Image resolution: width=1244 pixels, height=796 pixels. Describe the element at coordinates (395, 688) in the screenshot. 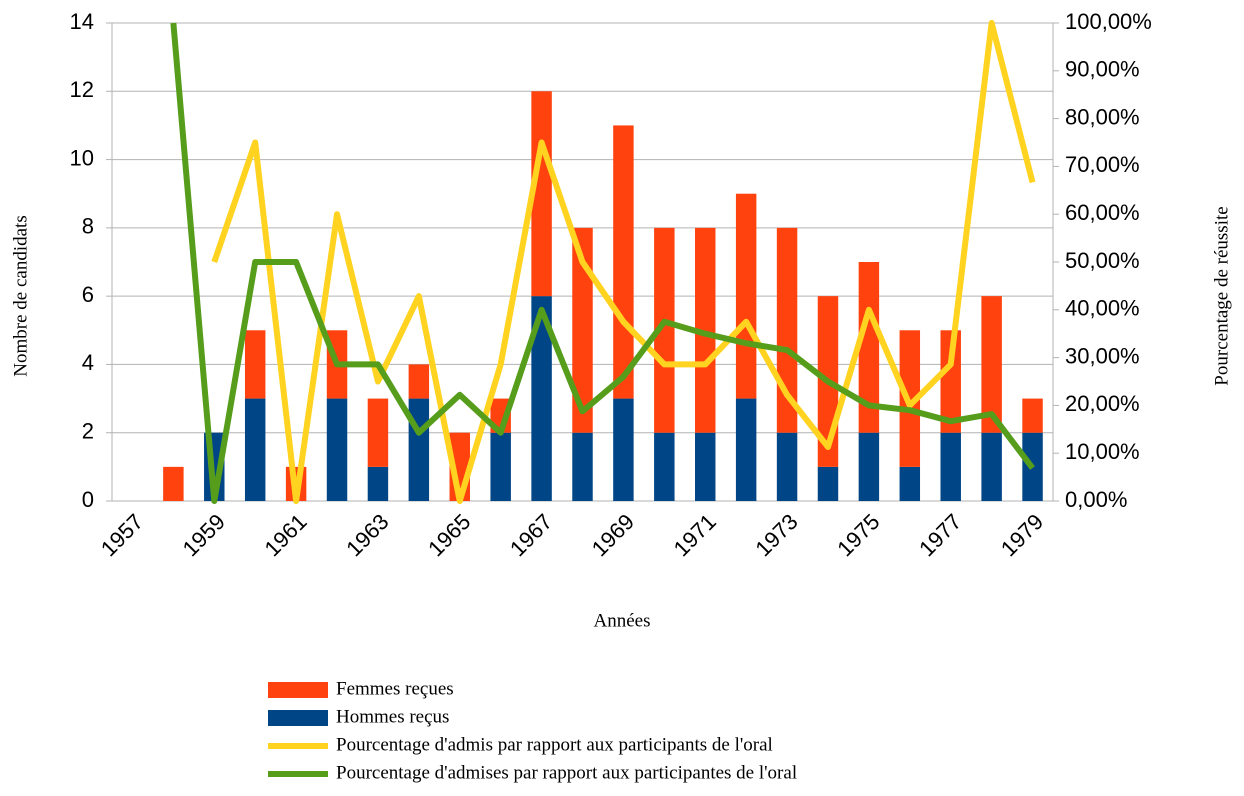

I see `legend-label: Femmes reçues` at that location.